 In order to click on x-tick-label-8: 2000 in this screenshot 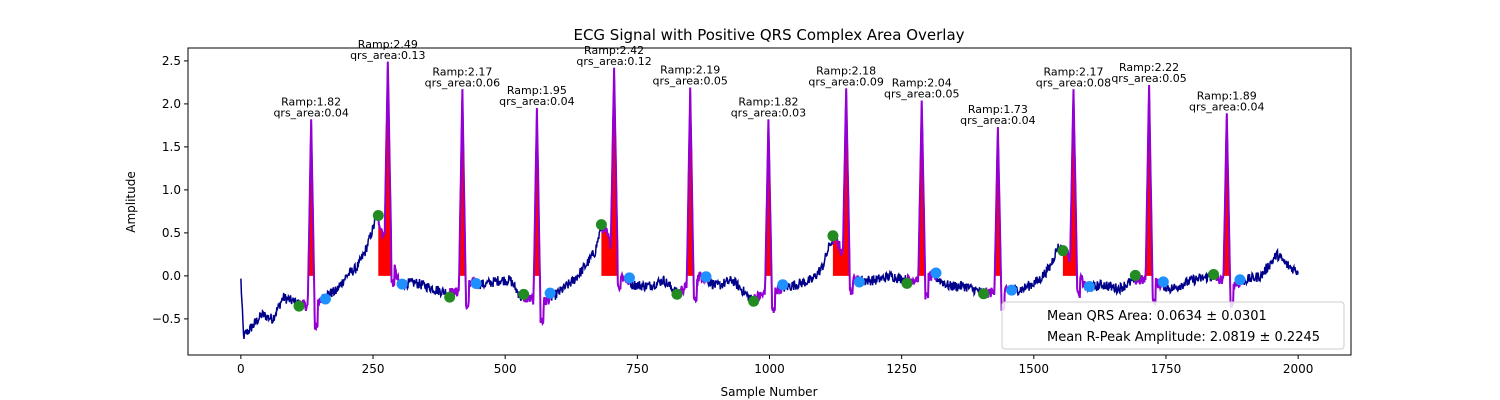, I will do `click(1298, 369)`.